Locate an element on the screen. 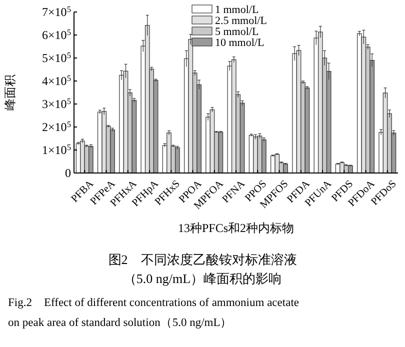  y-tick-label: 7×10$^{5}$ is located at coordinates (56, 12).